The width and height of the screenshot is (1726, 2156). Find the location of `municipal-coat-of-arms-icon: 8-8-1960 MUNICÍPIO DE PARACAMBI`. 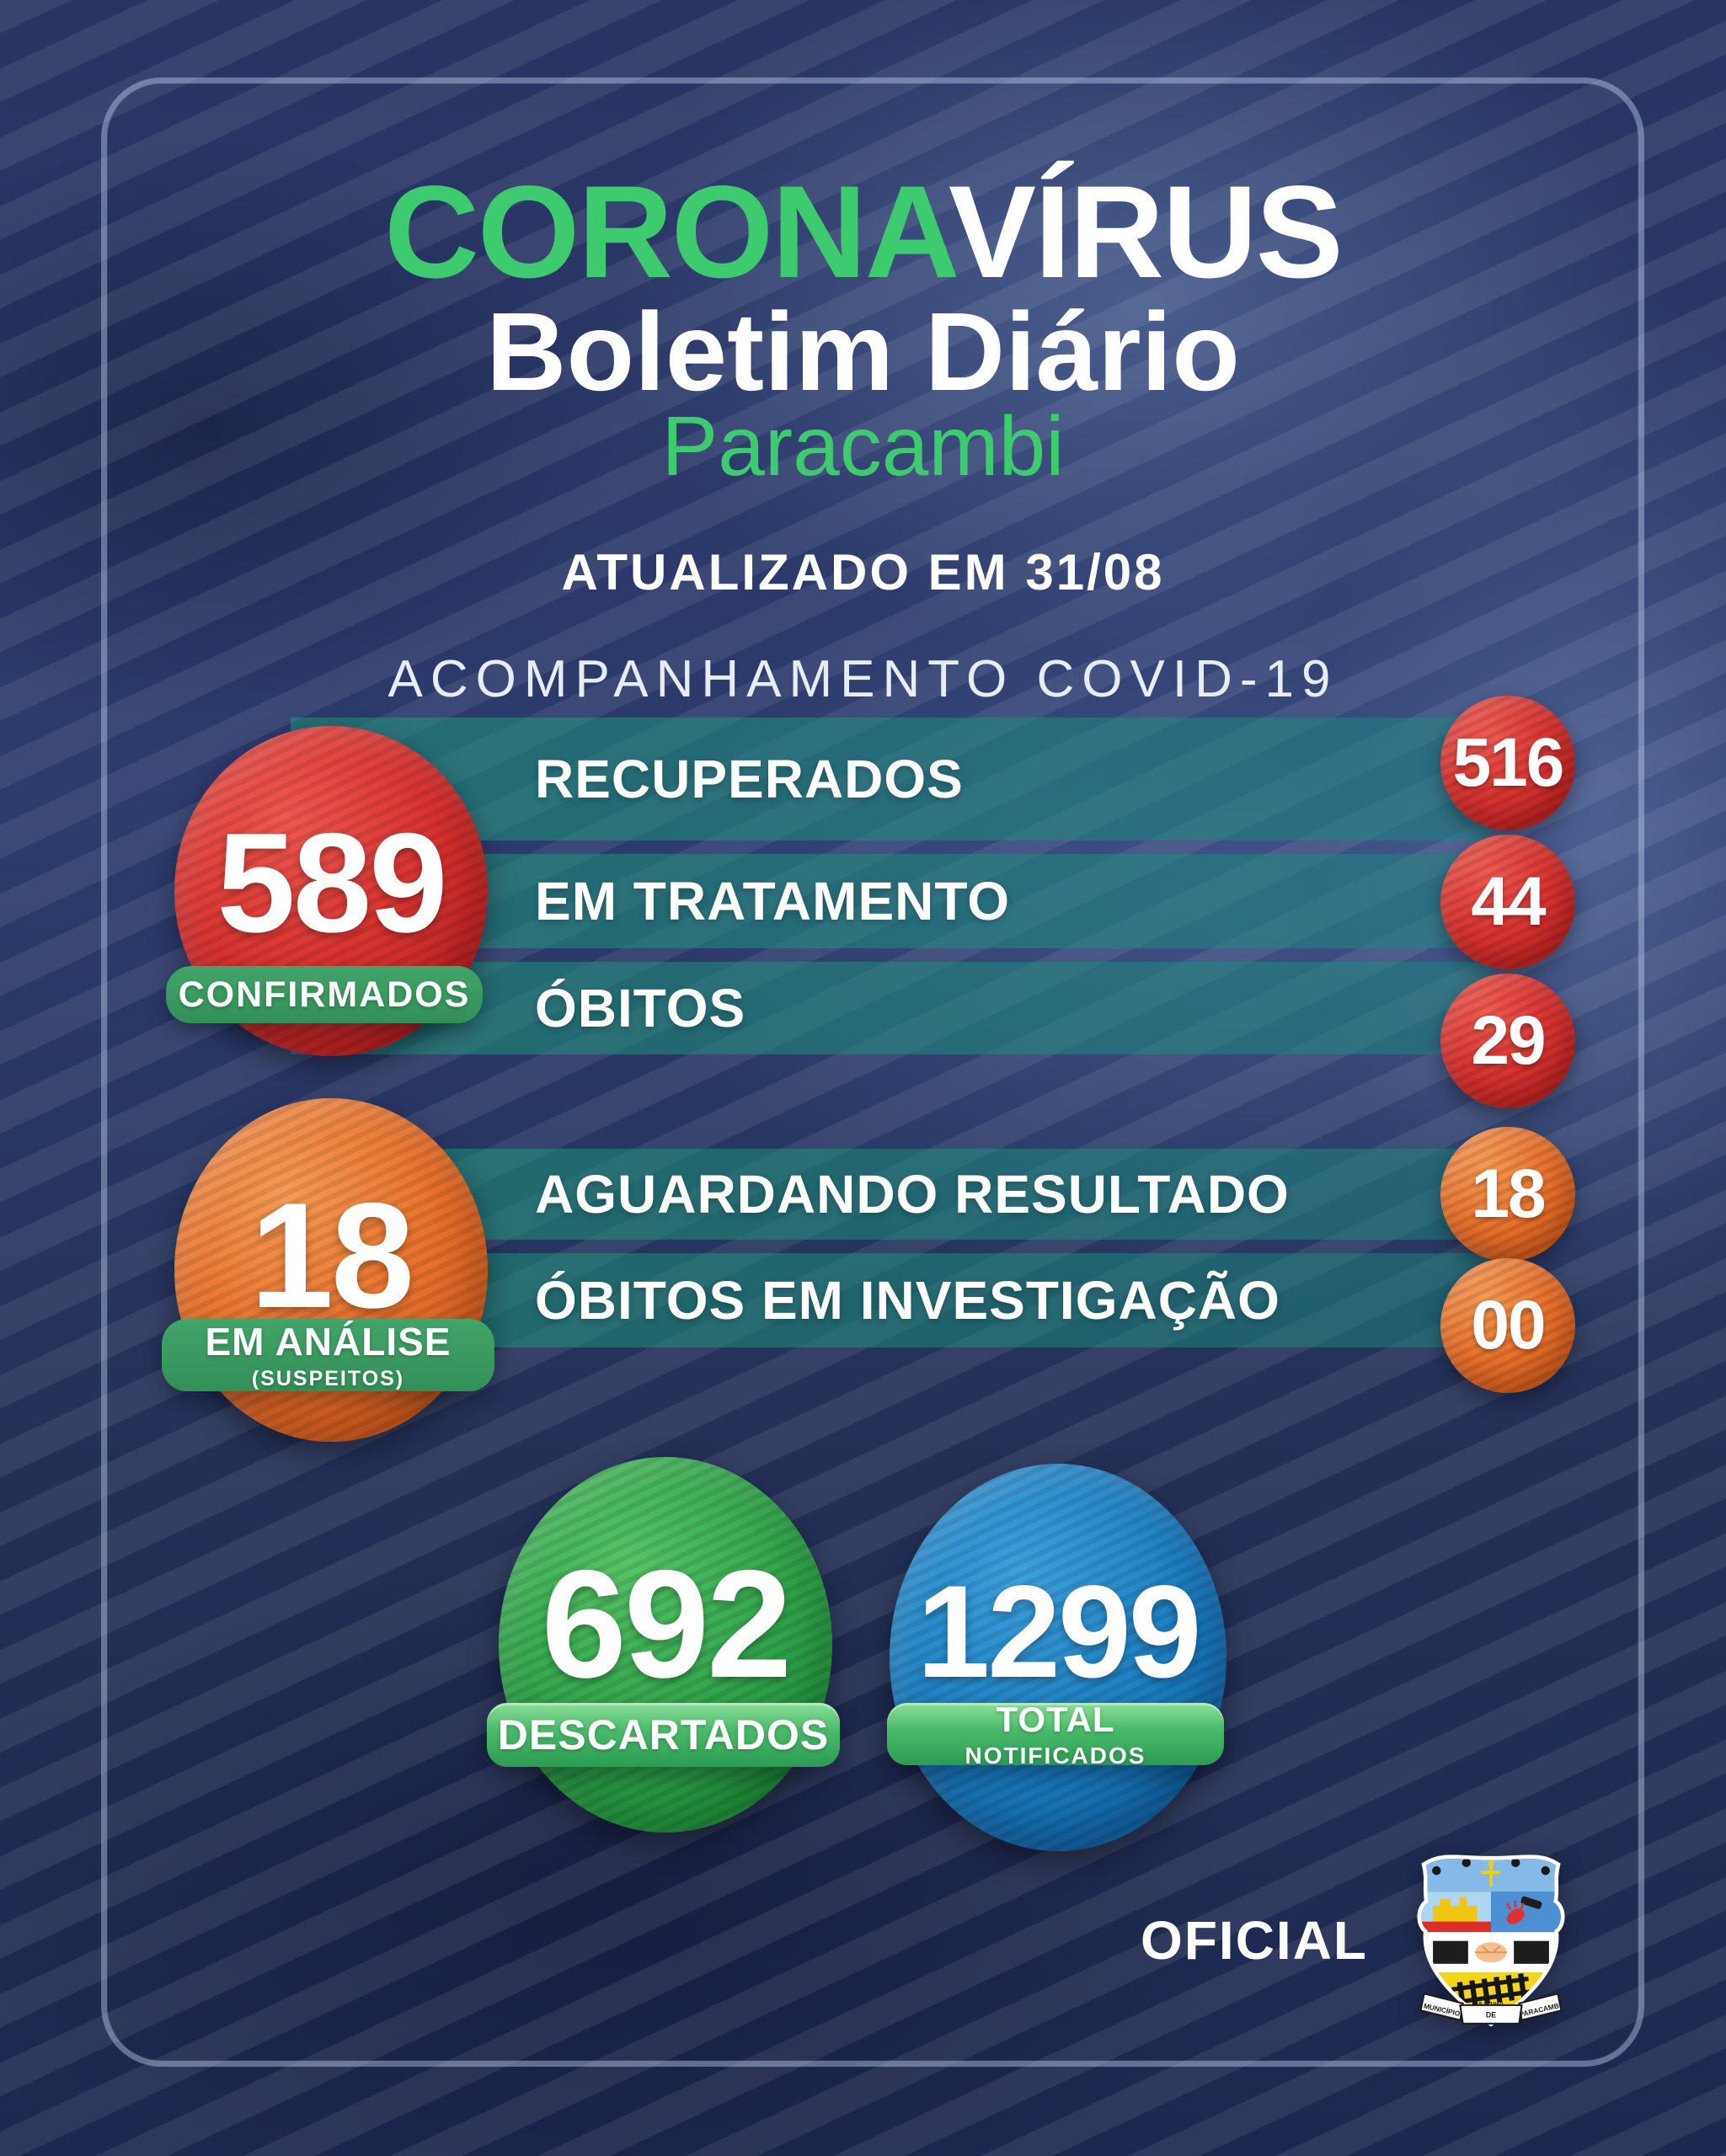

municipal-coat-of-arms-icon: 8-8-1960 MUNICÍPIO DE PARACAMBI is located at coordinates (1491, 1940).